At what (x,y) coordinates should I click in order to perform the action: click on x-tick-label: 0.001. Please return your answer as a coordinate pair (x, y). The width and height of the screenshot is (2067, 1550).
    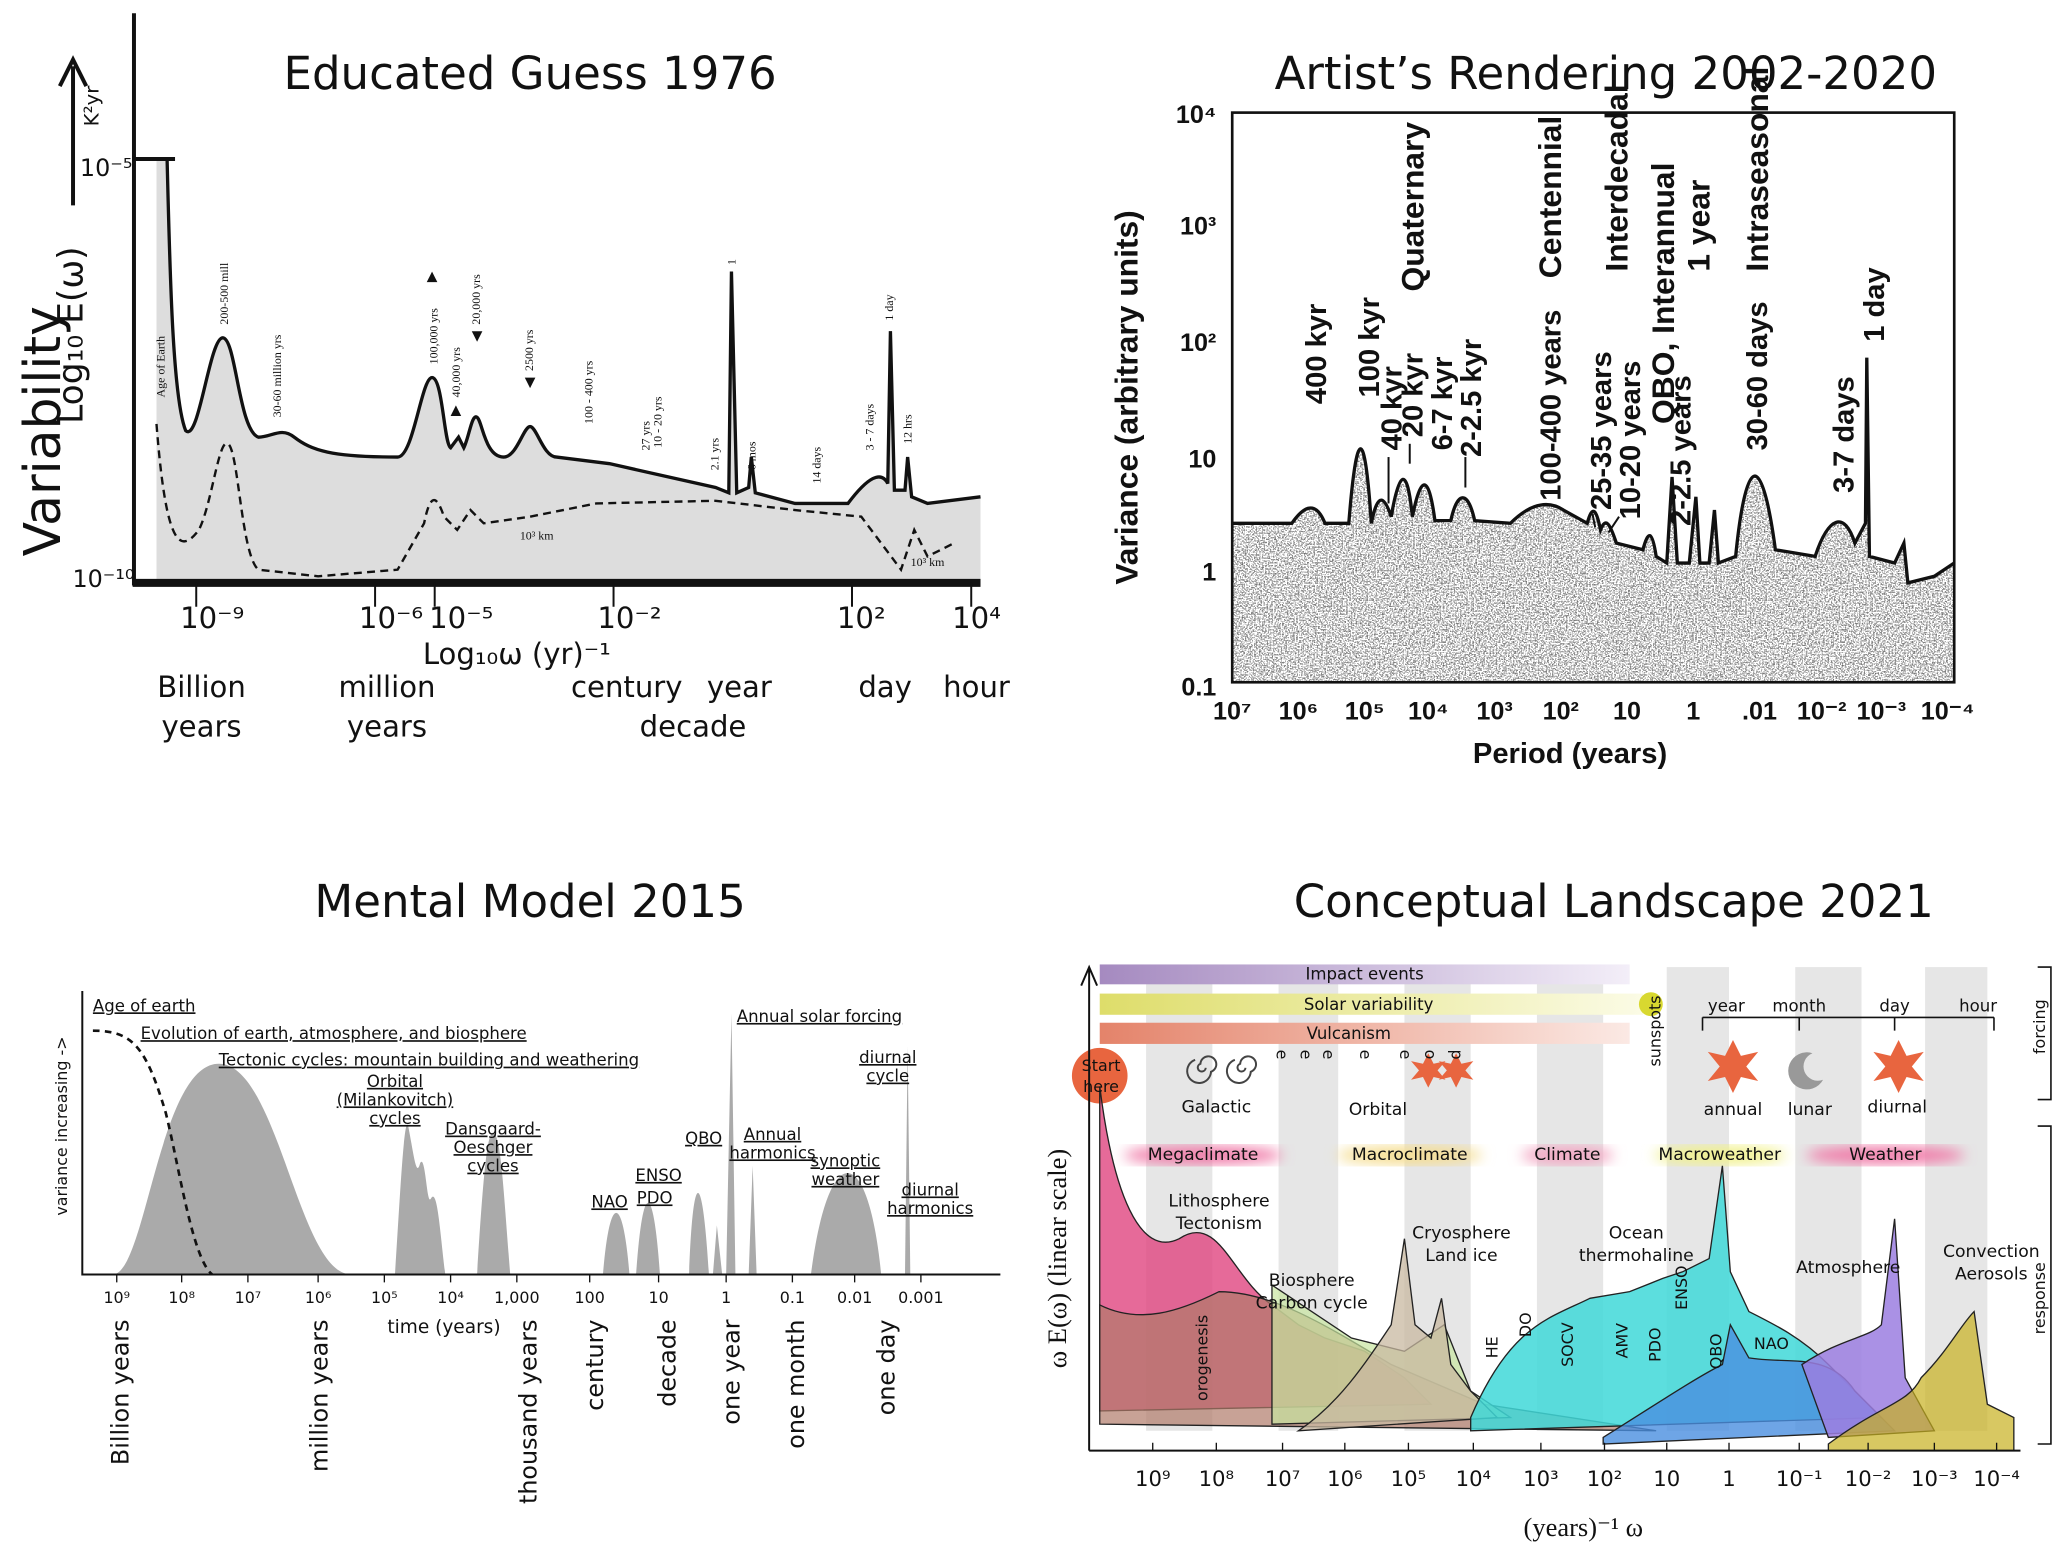
    Looking at the image, I should click on (920, 1297).